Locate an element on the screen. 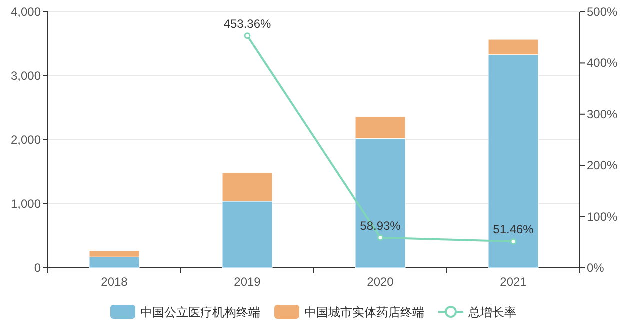 This screenshot has width=627, height=326. x-tick-label: 2020 is located at coordinates (380, 282).